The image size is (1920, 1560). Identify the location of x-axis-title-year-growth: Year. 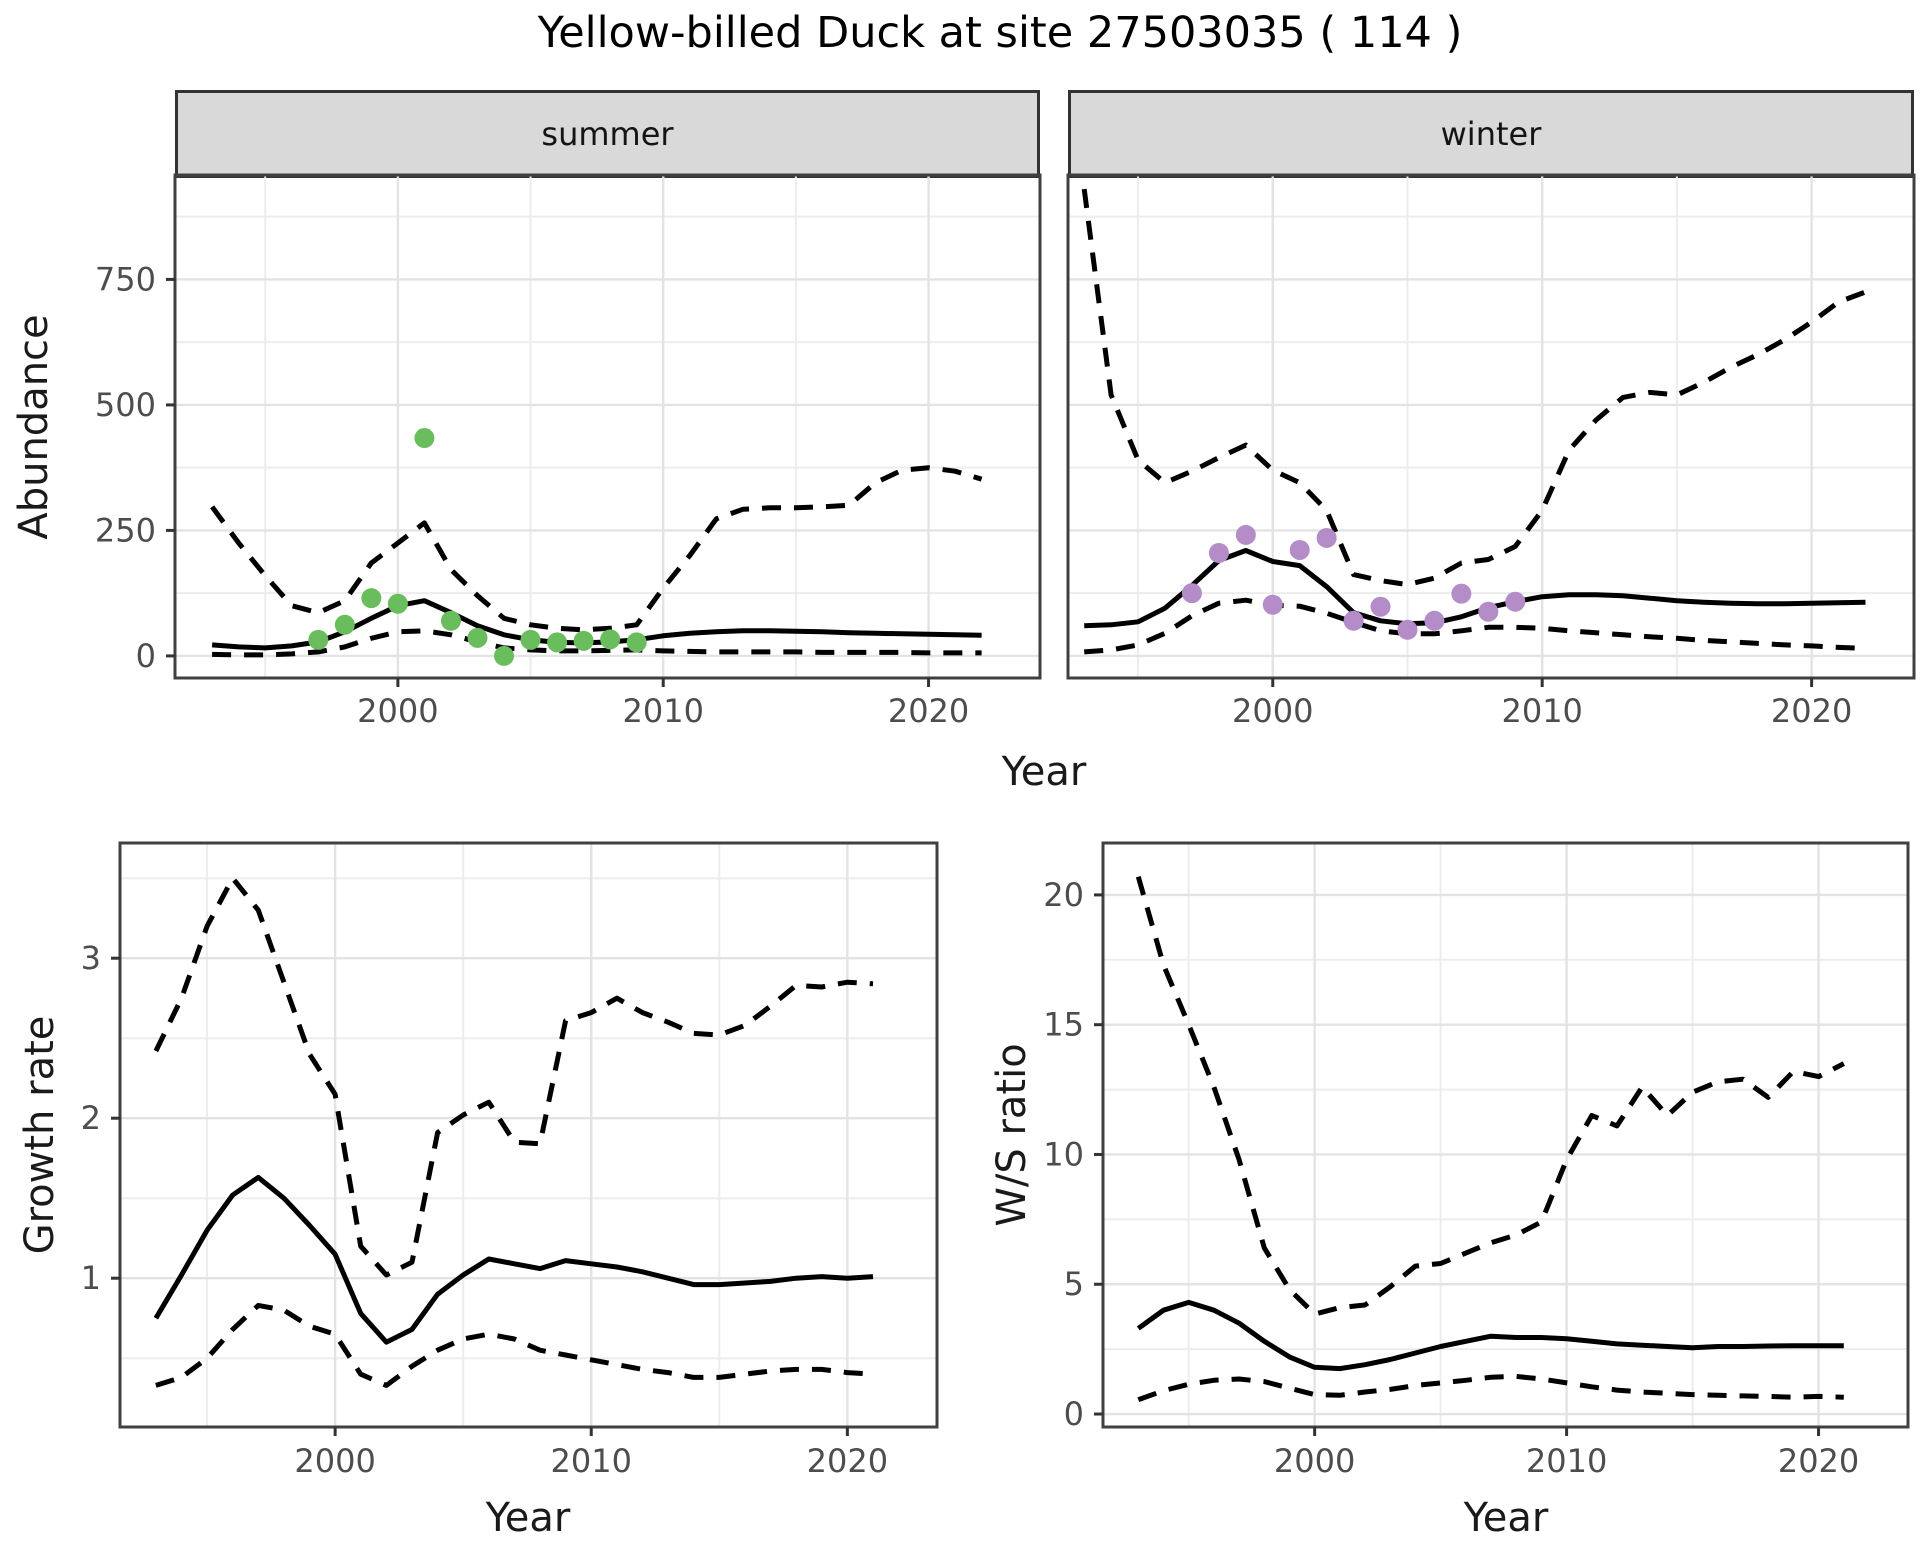
(528, 1518).